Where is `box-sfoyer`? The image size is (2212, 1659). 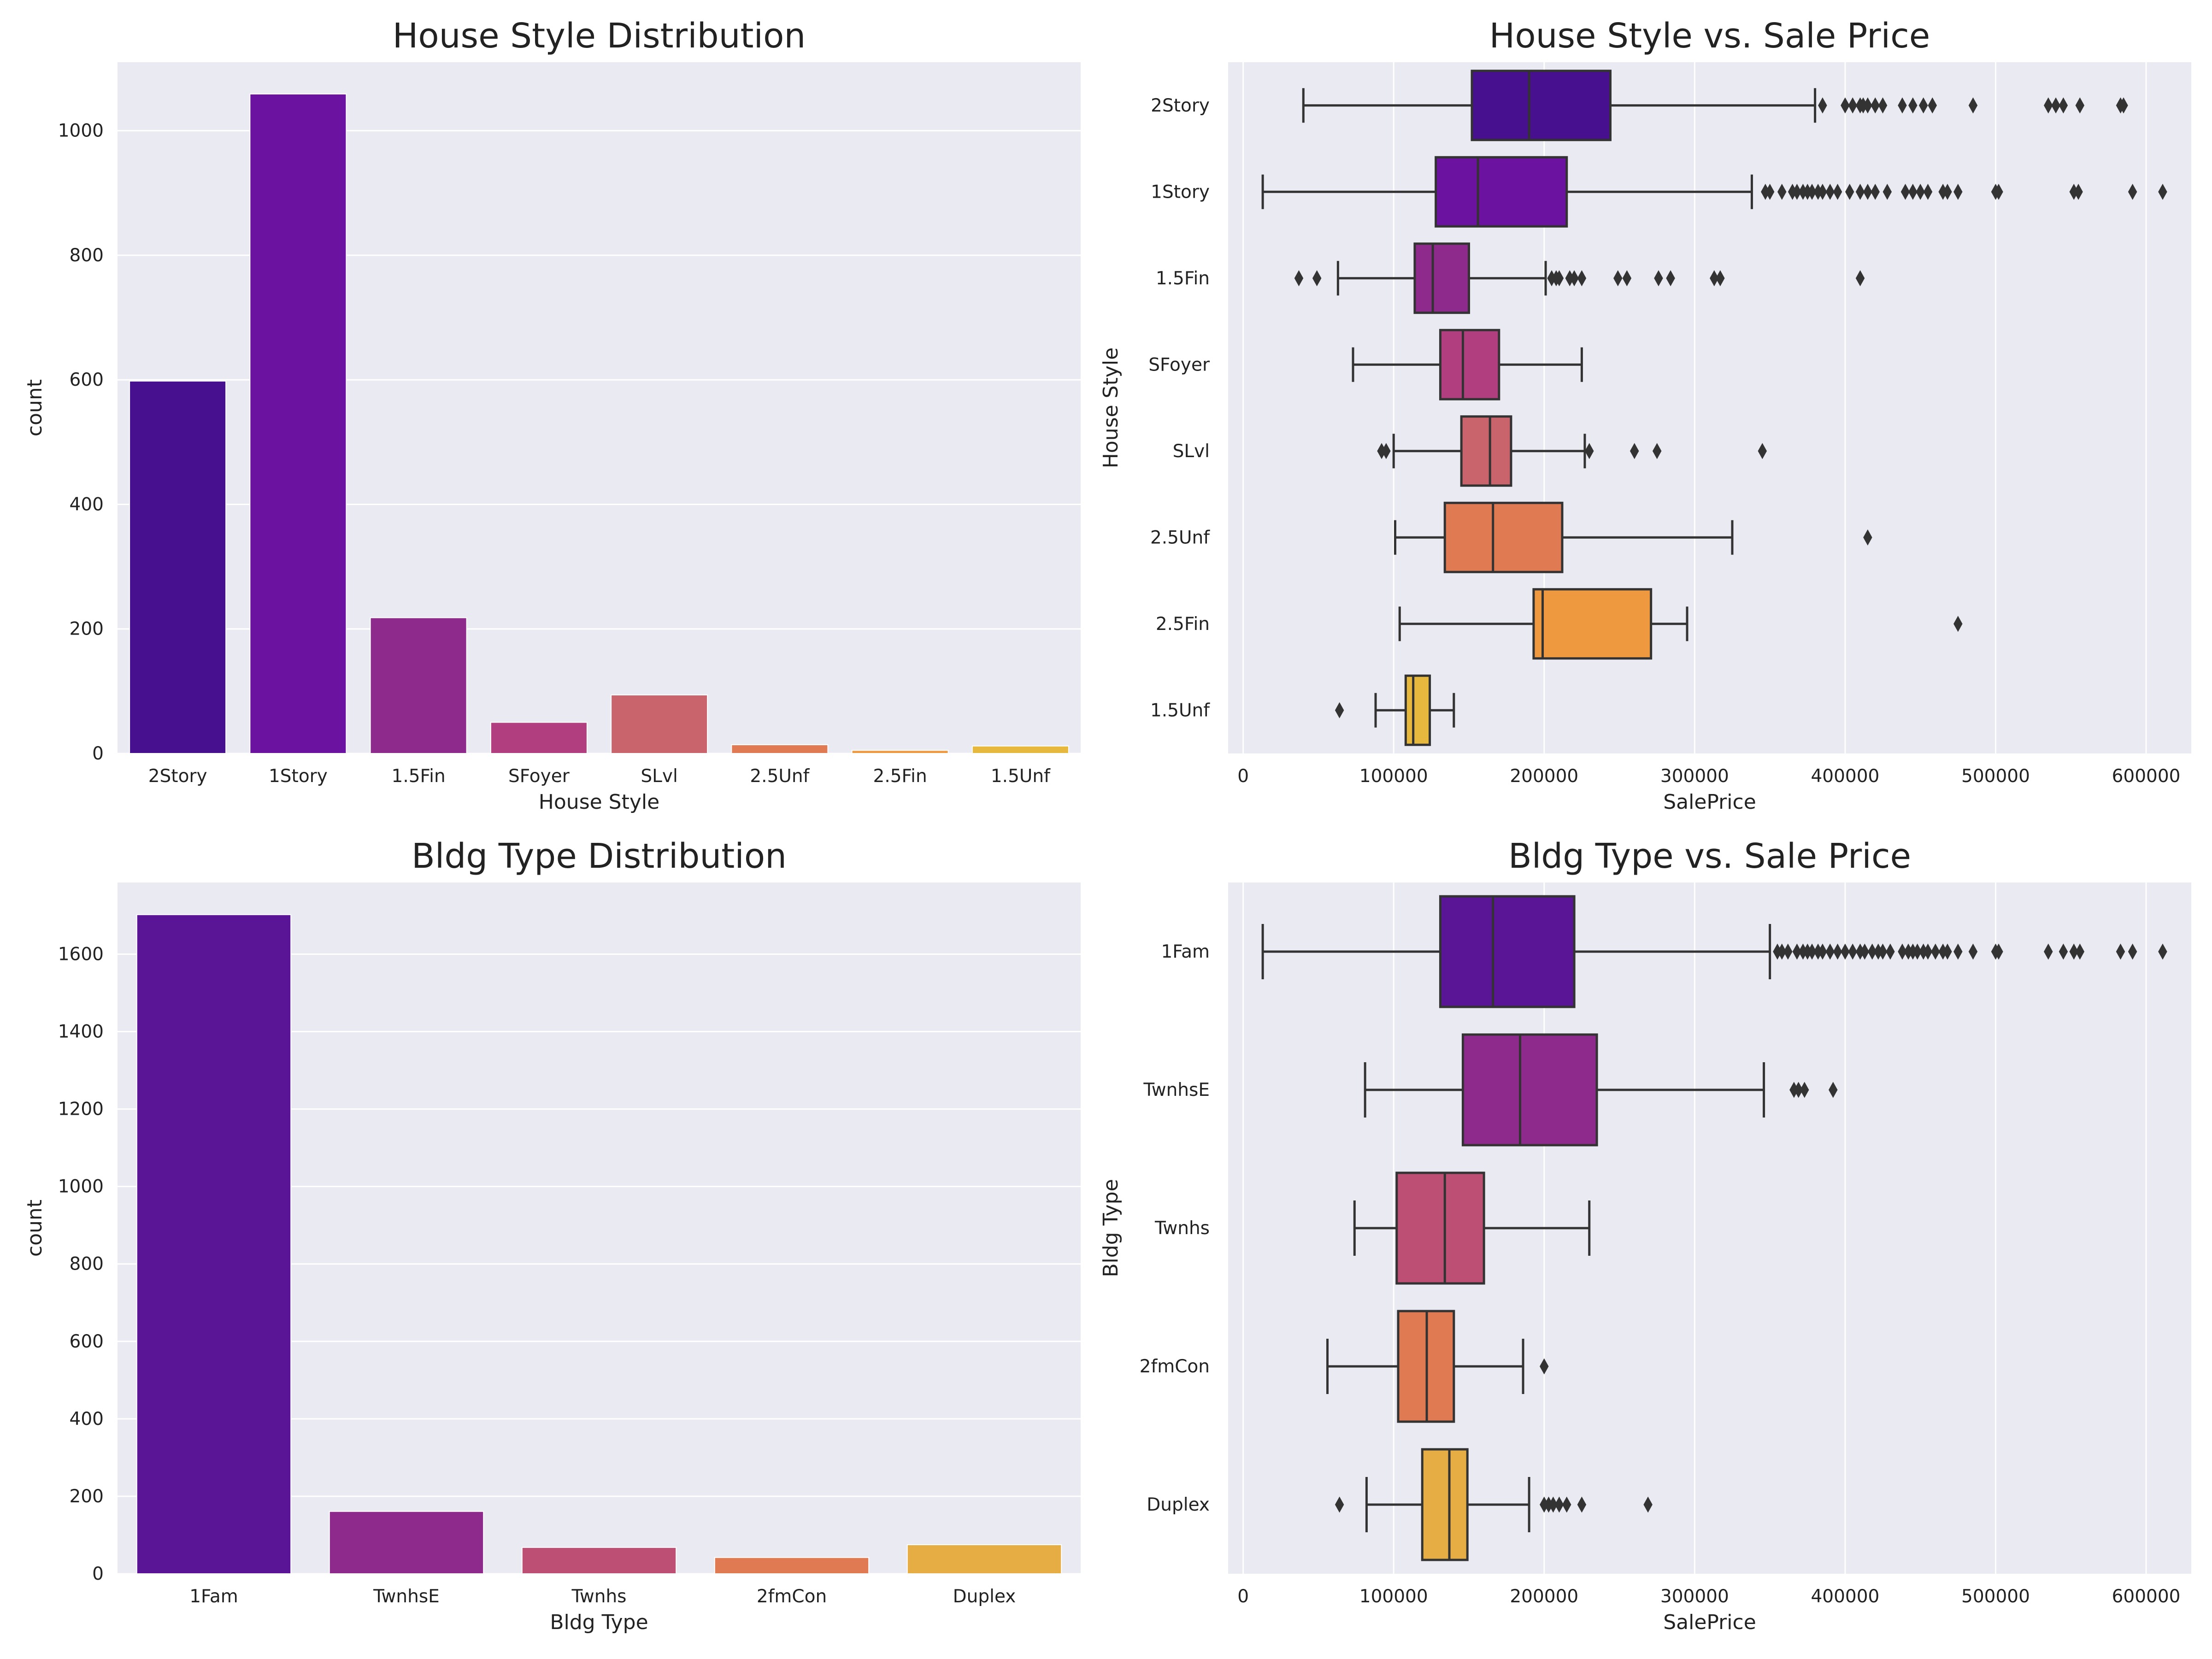 box-sfoyer is located at coordinates (1467, 364).